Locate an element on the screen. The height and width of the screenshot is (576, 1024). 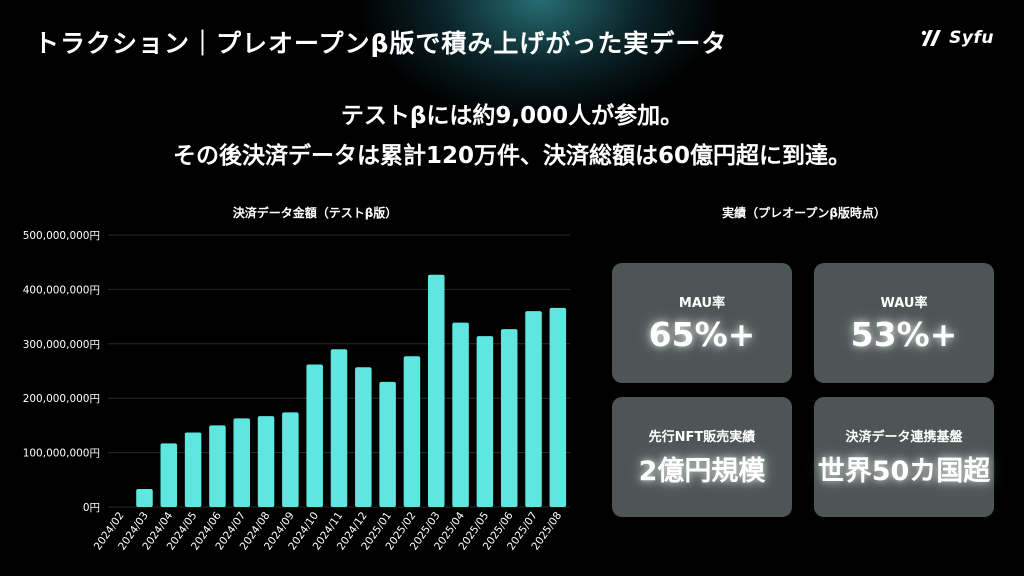
y-tick-label: 400,000,000円 is located at coordinates (61, 290).